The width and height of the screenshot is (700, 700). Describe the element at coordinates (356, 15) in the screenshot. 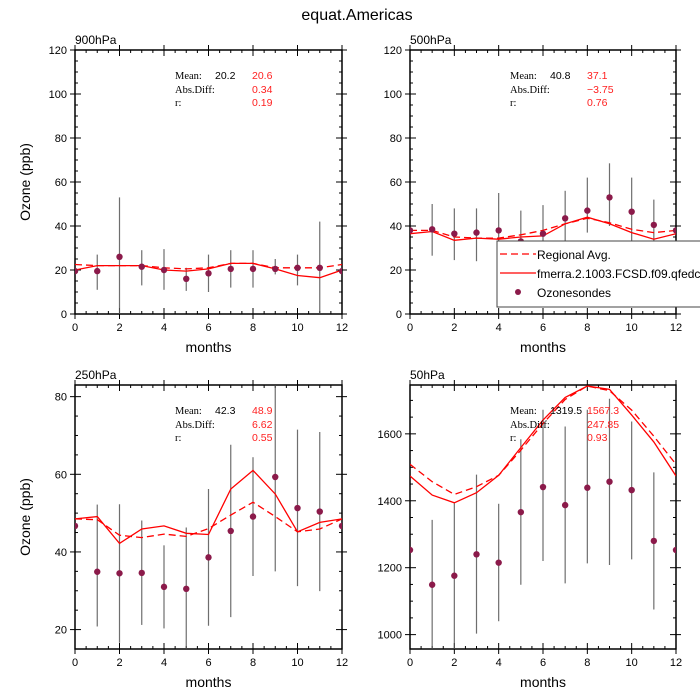

I see `figure-title: equat.Americas` at that location.